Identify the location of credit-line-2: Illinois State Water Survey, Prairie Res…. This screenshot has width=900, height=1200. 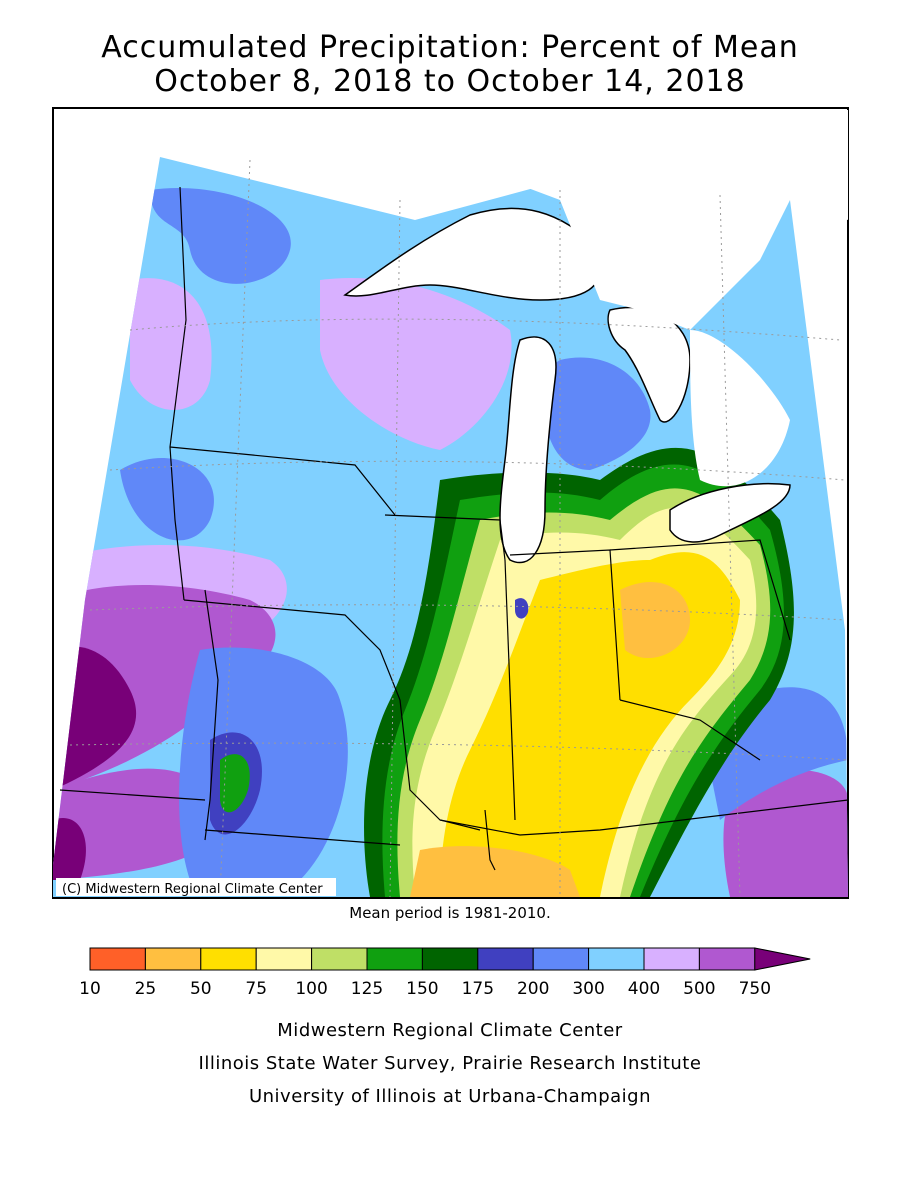
(450, 1063).